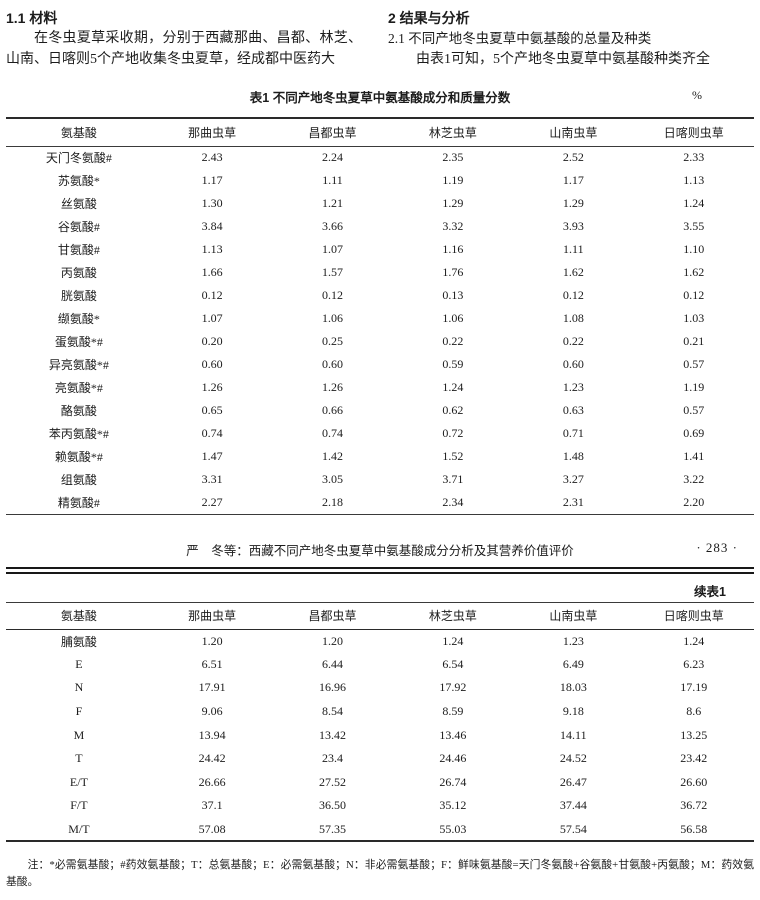 Image resolution: width=760 pixels, height=900 pixels. I want to click on value-cell: 0.74, so click(332, 433).